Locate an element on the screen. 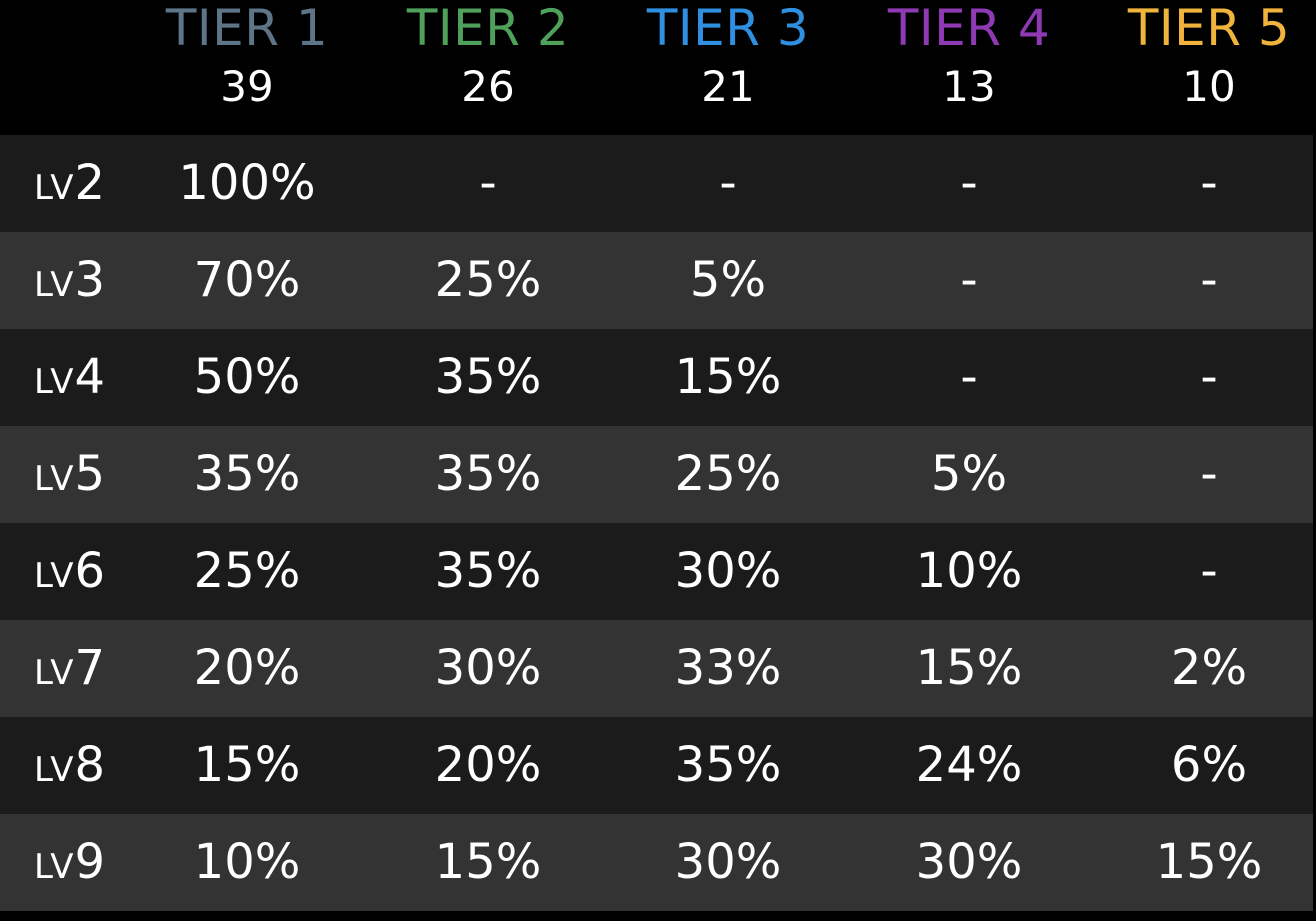  table-right-edge is located at coordinates (1314, 524).